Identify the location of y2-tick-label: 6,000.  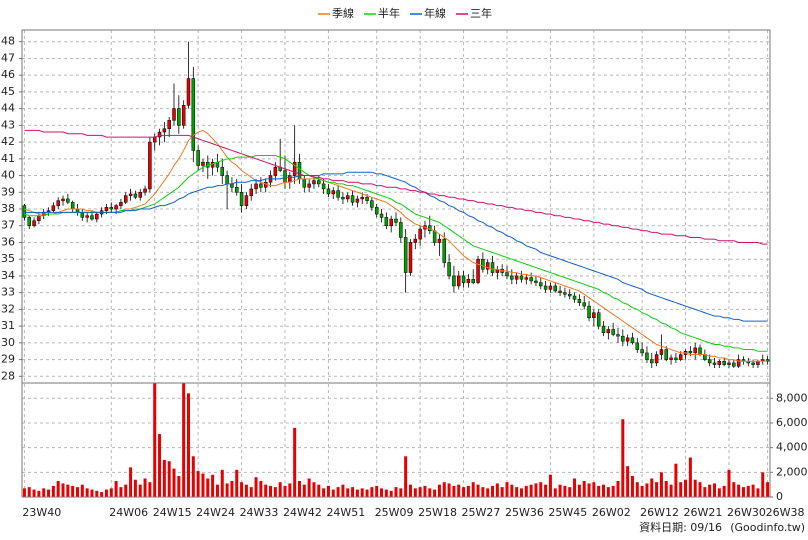
(792, 422).